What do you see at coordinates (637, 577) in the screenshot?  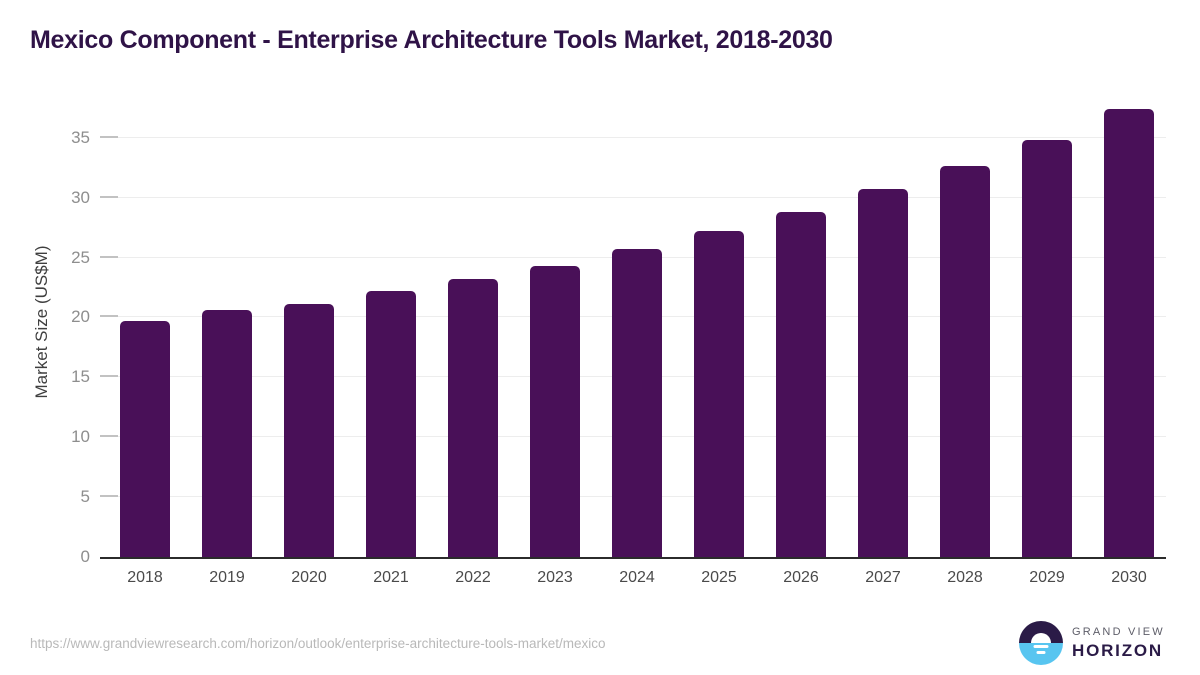 I see `x-tick-label: 2024` at bounding box center [637, 577].